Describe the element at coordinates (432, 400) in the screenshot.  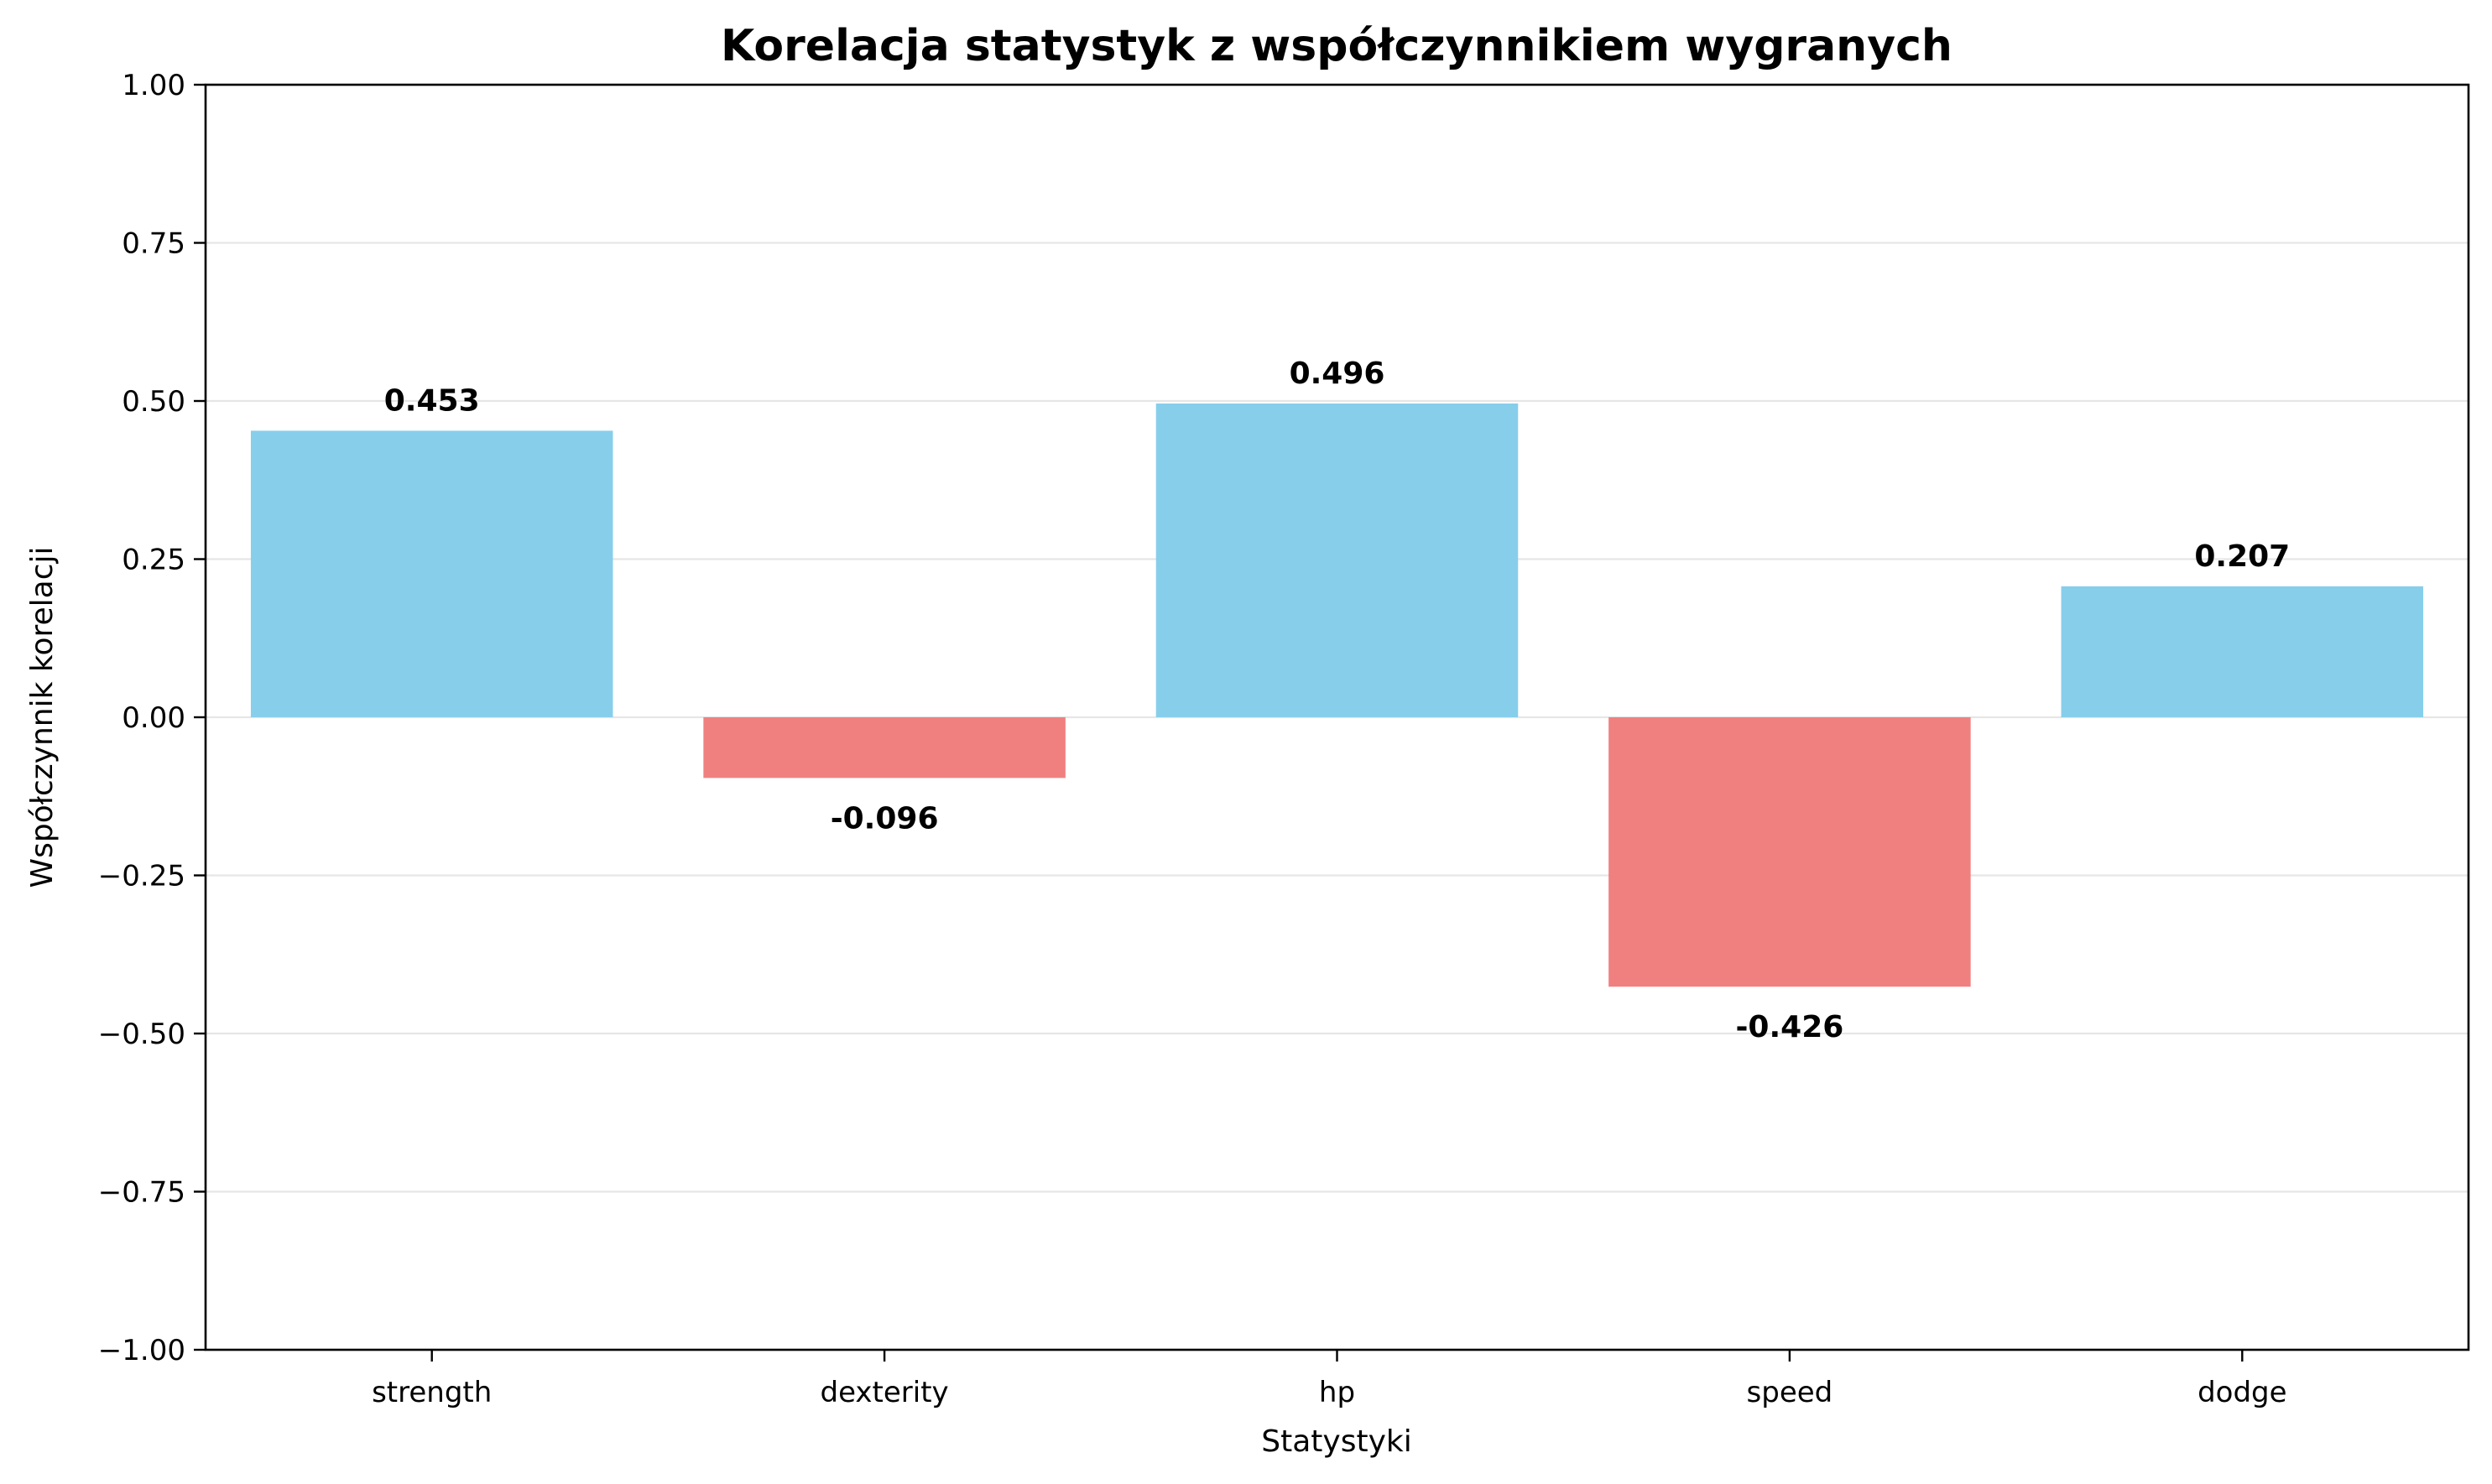
I see `data-label-strength: 0.453` at that location.